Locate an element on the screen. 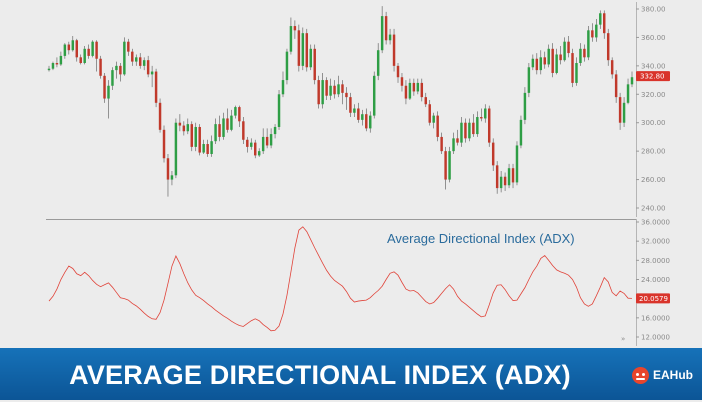 The height and width of the screenshot is (402, 702). eahub-logo-icon is located at coordinates (640, 375).